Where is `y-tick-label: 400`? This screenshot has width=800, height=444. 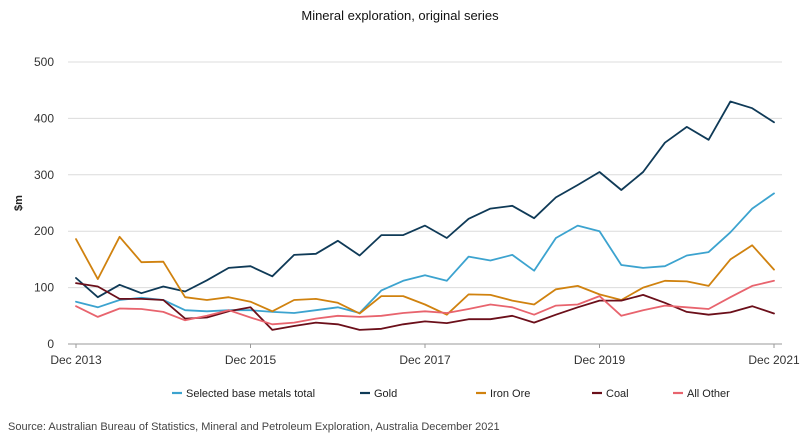 y-tick-label: 400 is located at coordinates (44, 118).